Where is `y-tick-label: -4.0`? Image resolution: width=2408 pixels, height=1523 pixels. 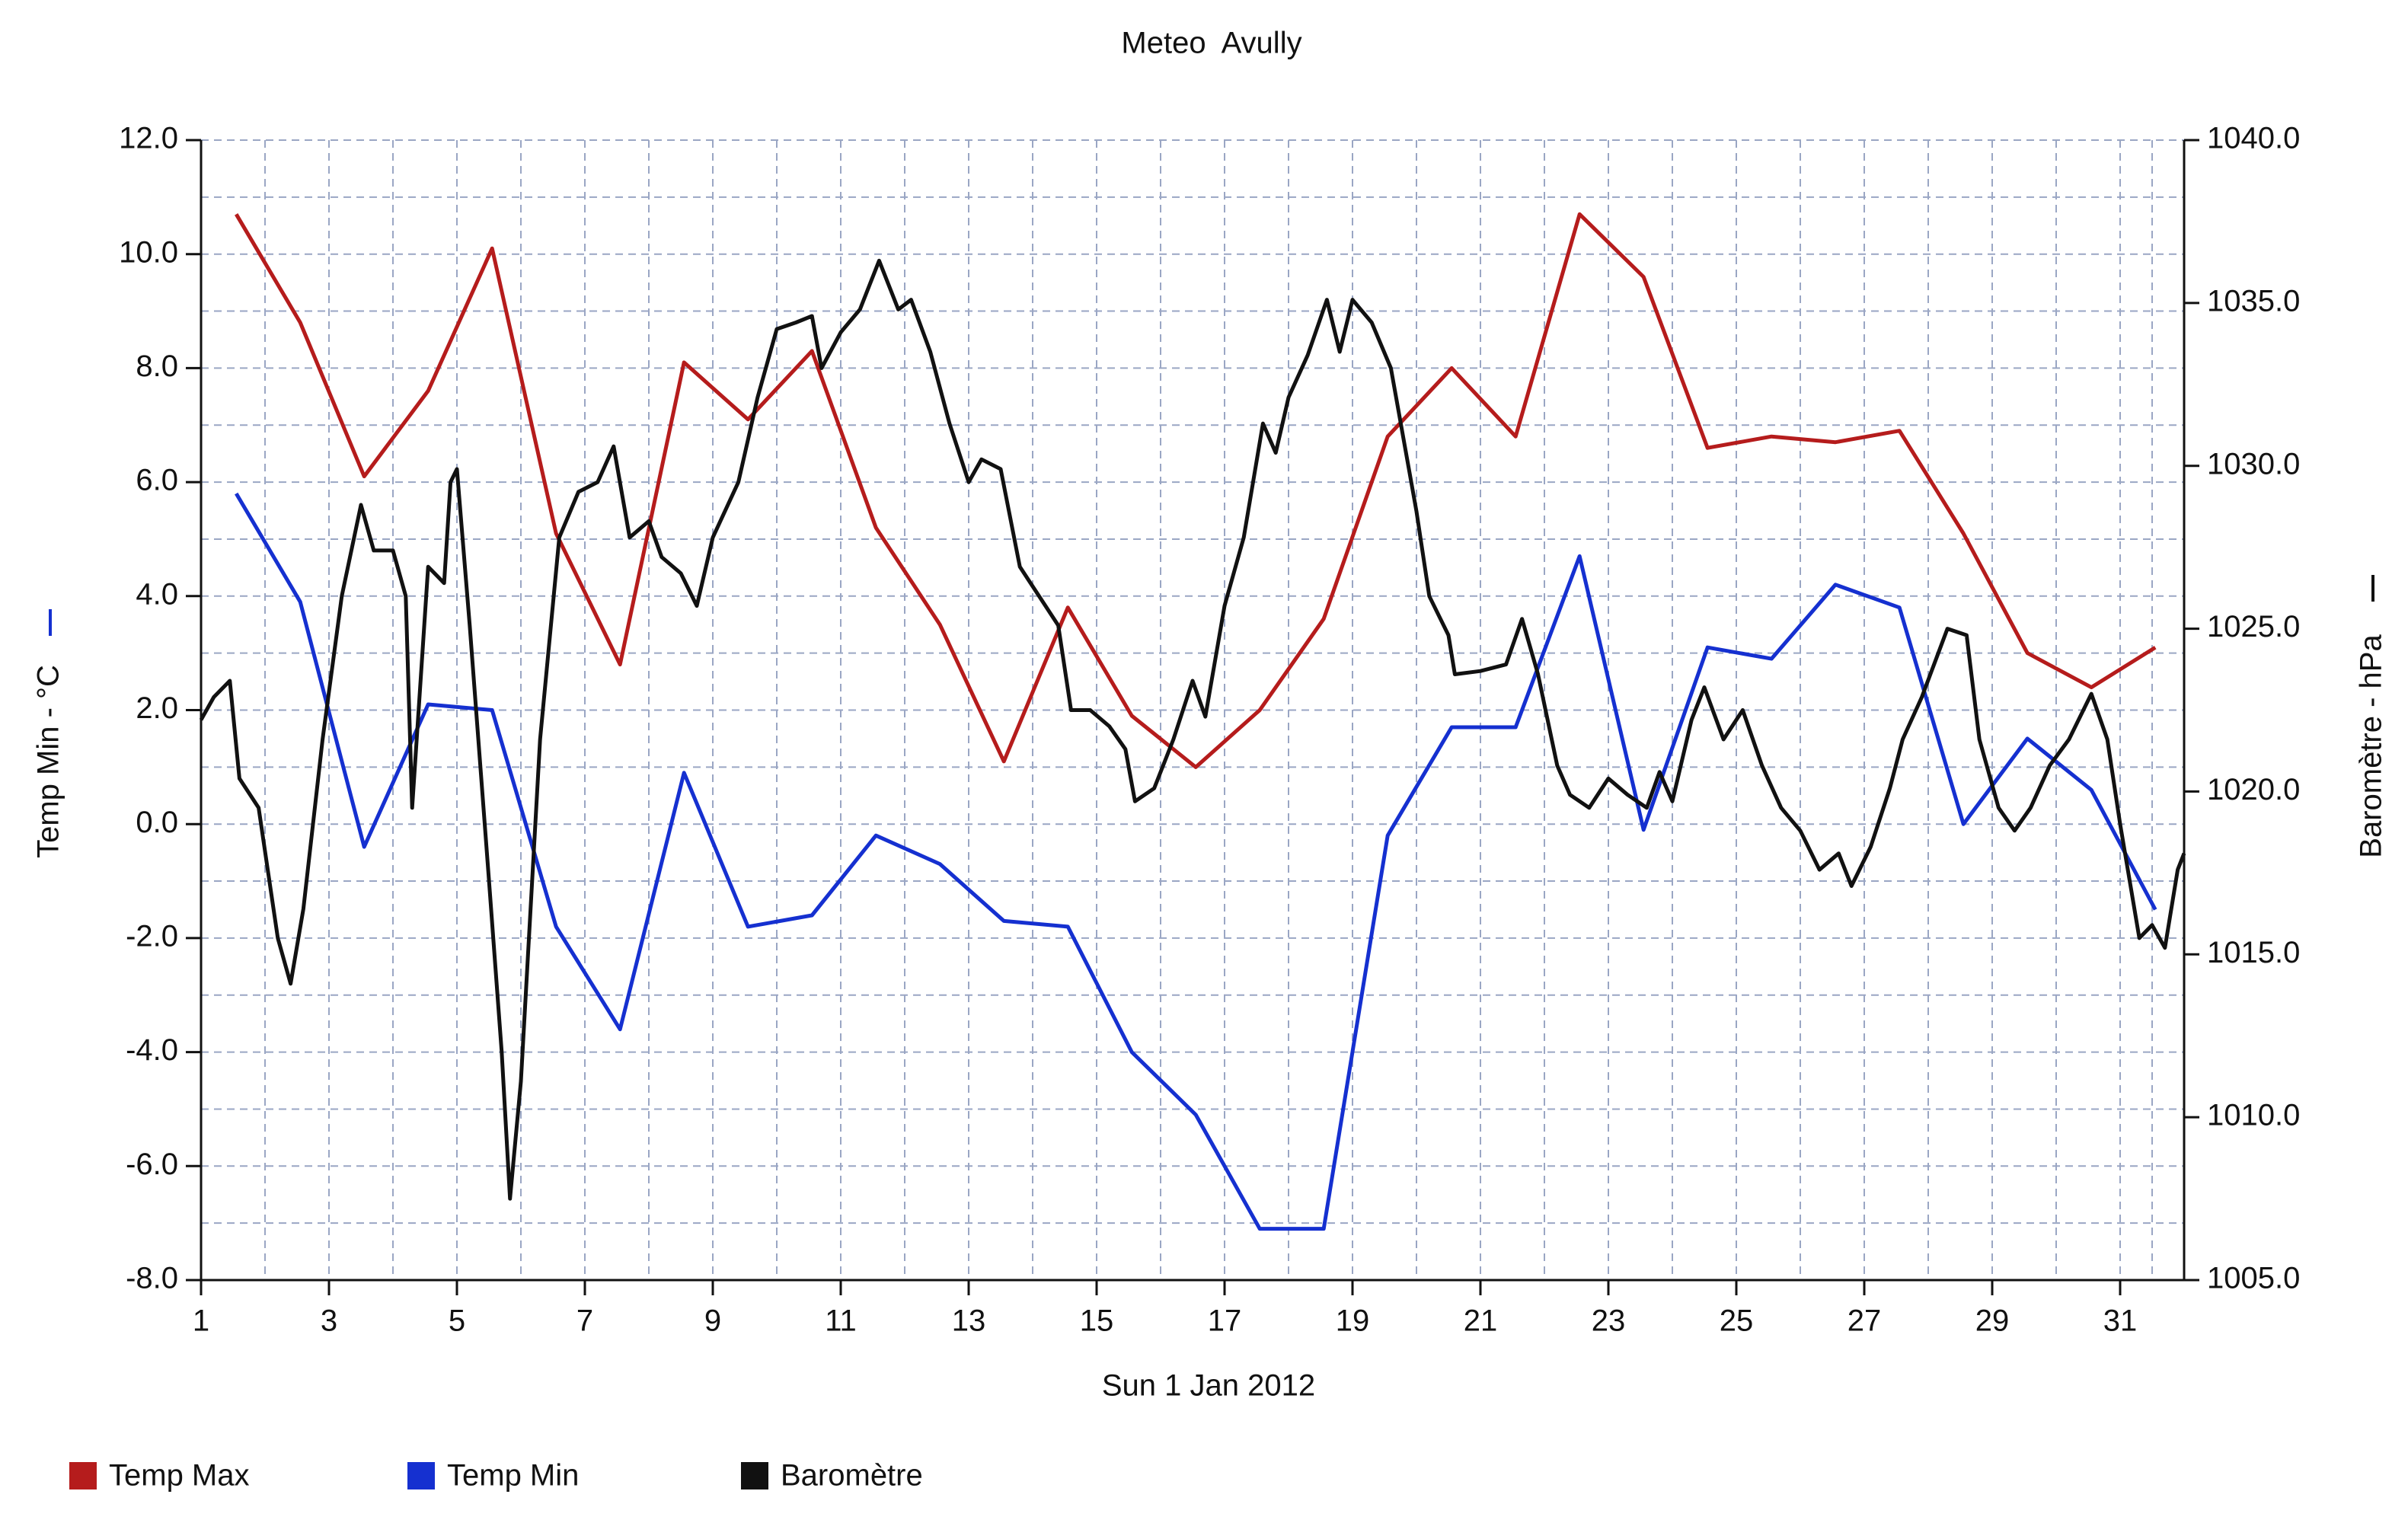
y-tick-label: -4.0 is located at coordinates (152, 1050).